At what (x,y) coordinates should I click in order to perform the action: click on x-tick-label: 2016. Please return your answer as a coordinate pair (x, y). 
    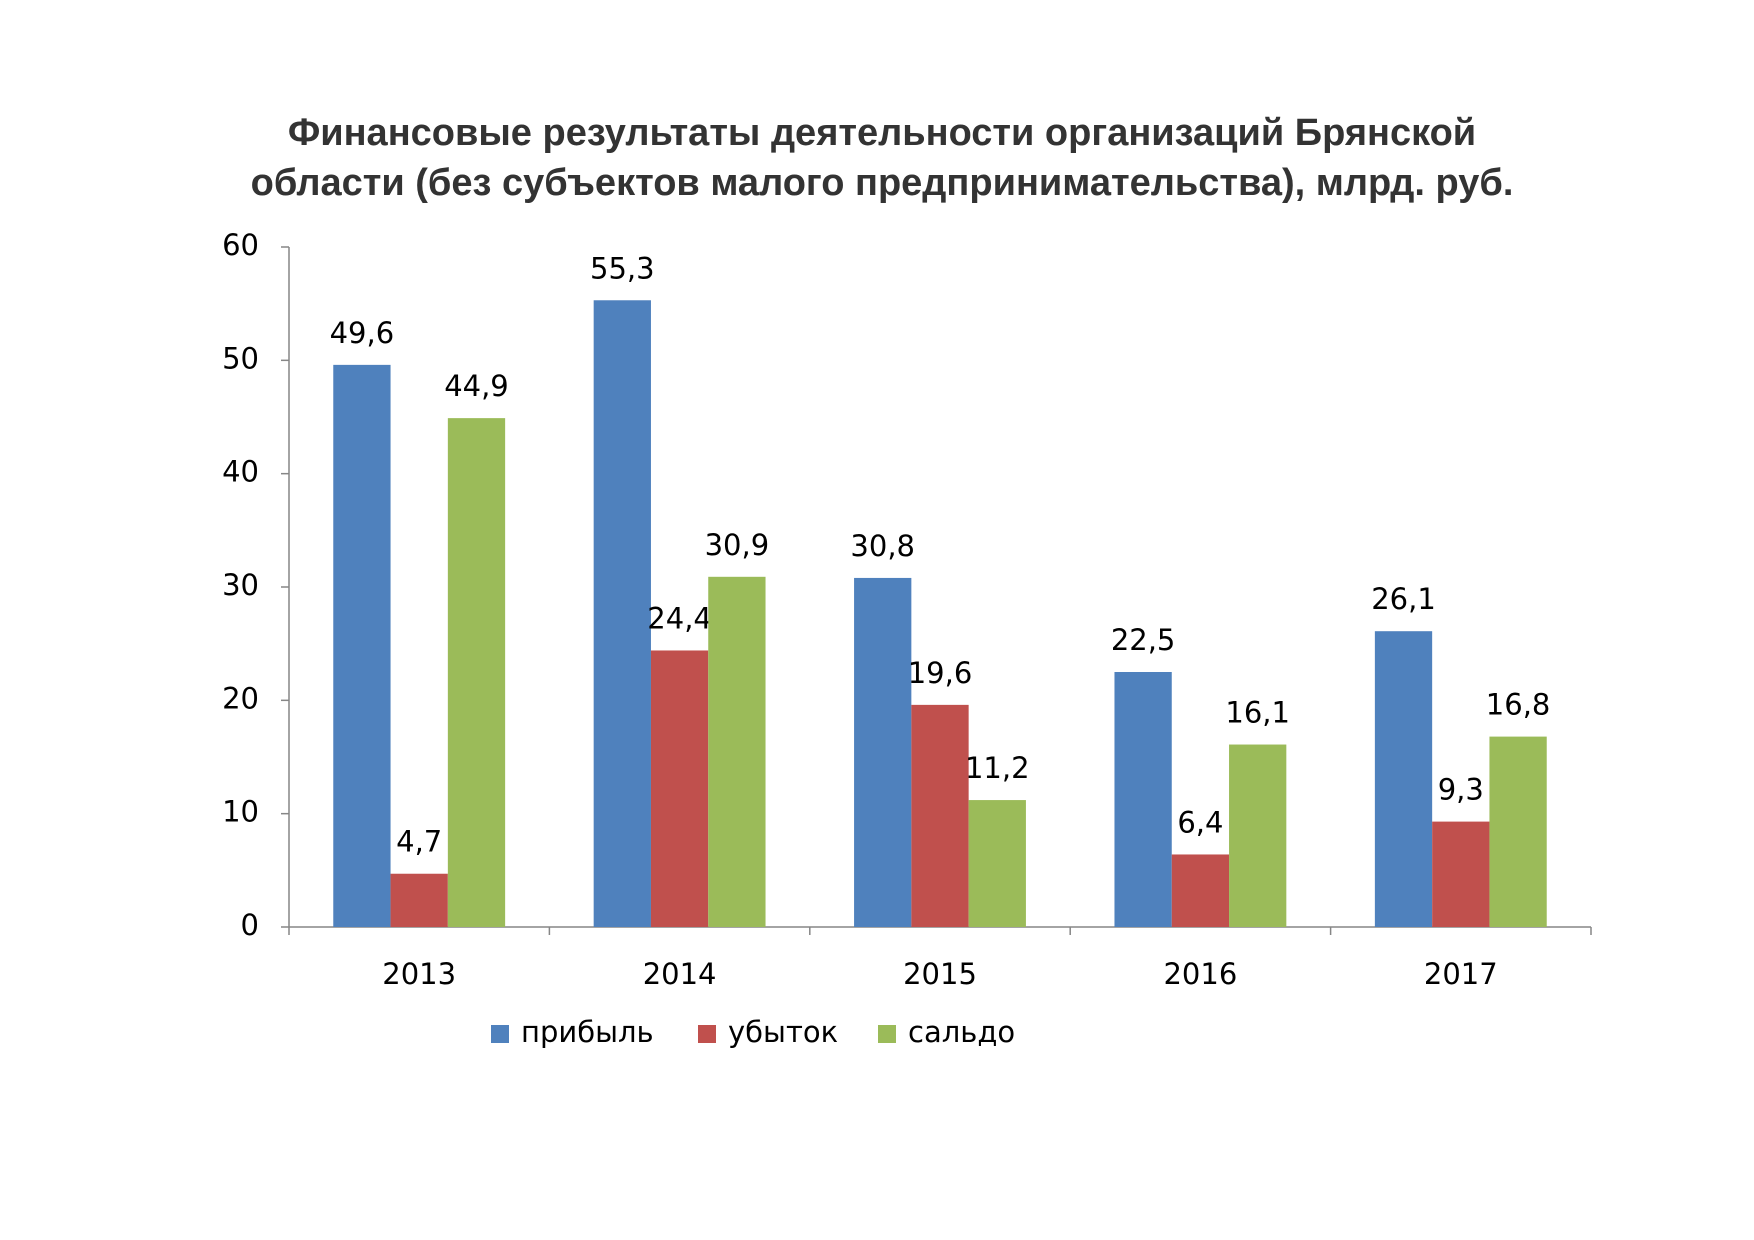
    Looking at the image, I should click on (1200, 974).